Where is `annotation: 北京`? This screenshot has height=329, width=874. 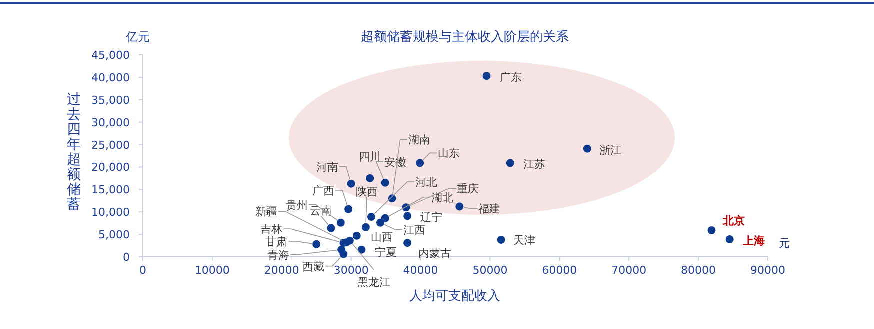 annotation: 北京 is located at coordinates (733, 221).